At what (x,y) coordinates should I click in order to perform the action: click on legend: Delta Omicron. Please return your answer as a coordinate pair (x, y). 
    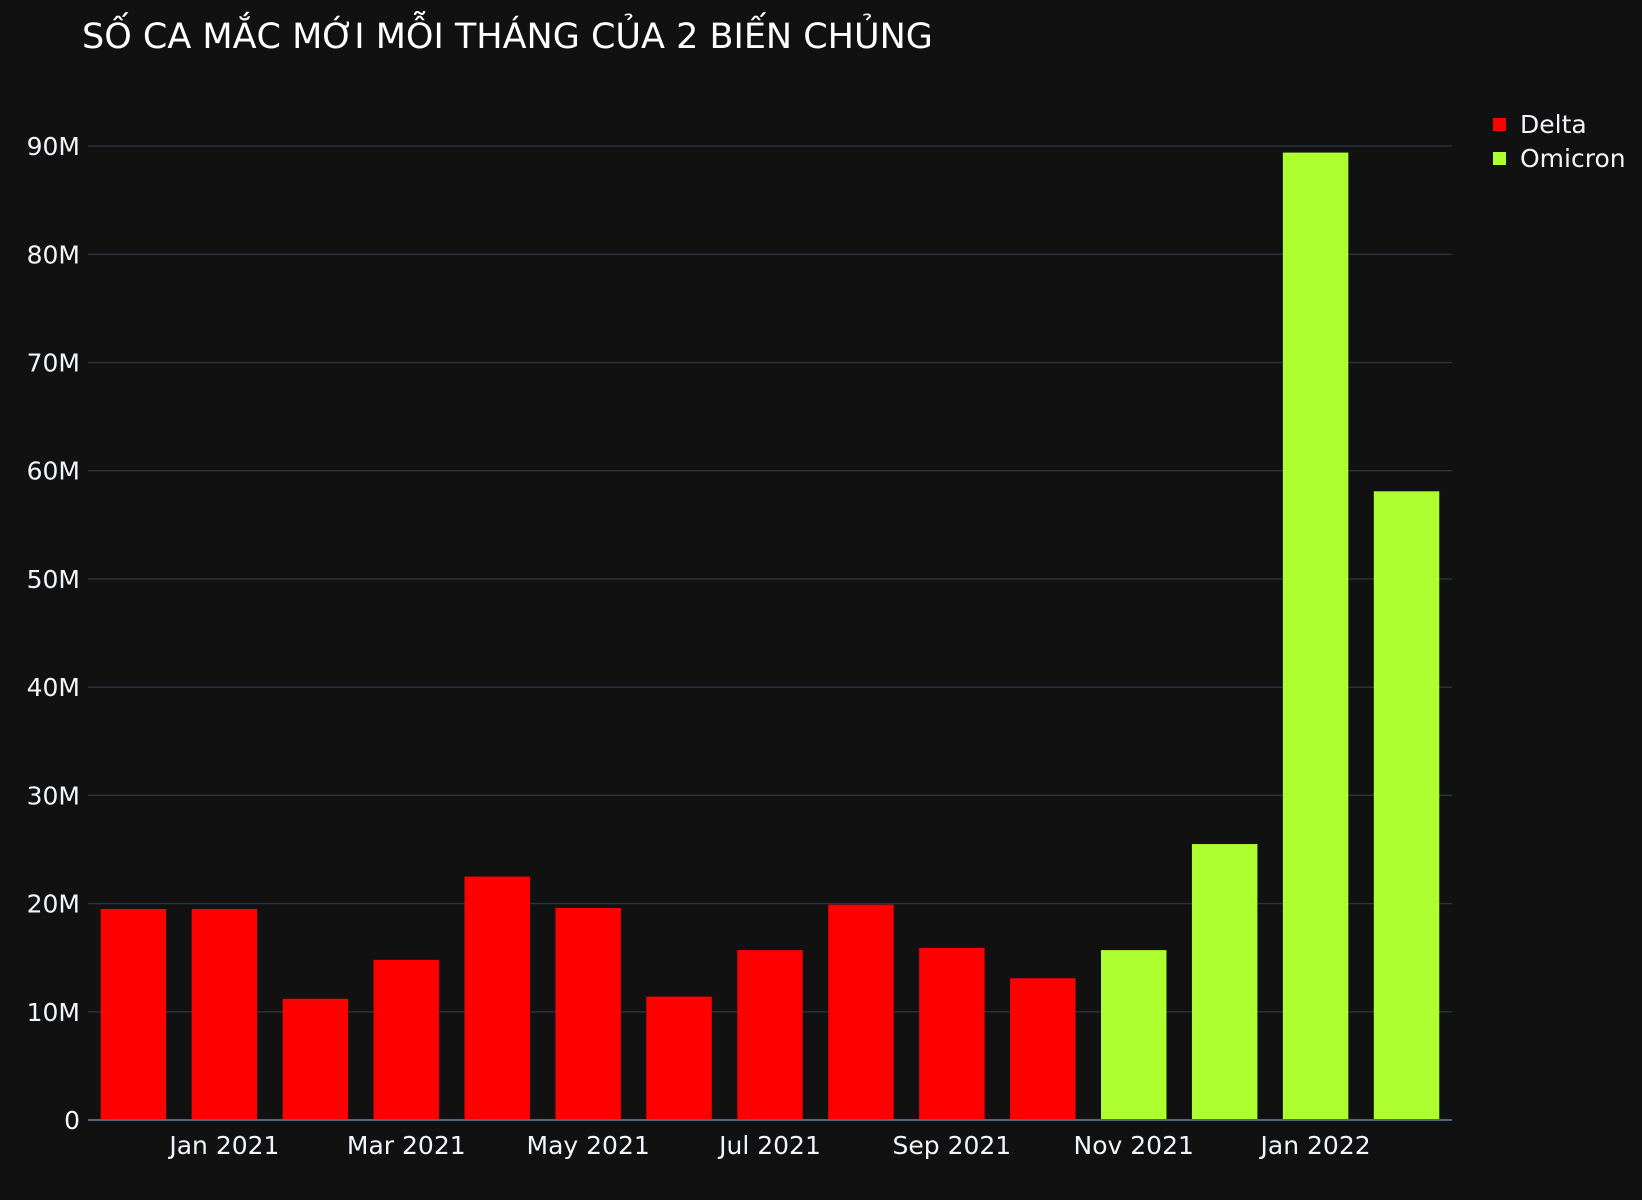
    Looking at the image, I should click on (1559, 141).